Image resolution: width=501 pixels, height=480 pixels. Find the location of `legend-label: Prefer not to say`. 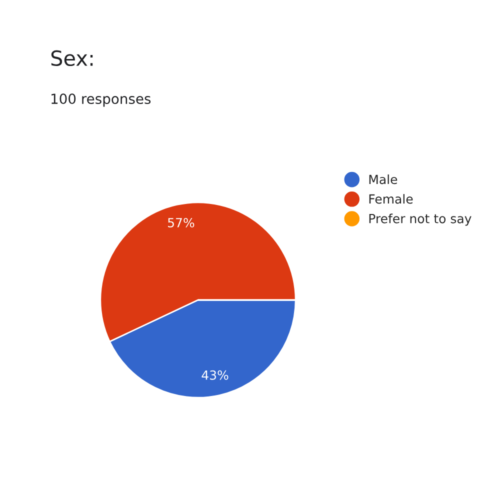

legend-label: Prefer not to say is located at coordinates (420, 220).